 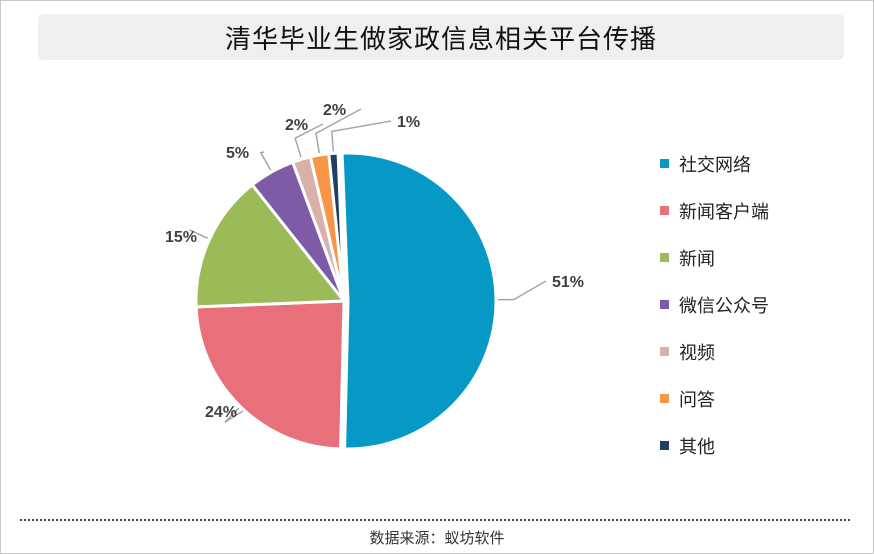 What do you see at coordinates (697, 259) in the screenshot?
I see `legend-label: 新闻` at bounding box center [697, 259].